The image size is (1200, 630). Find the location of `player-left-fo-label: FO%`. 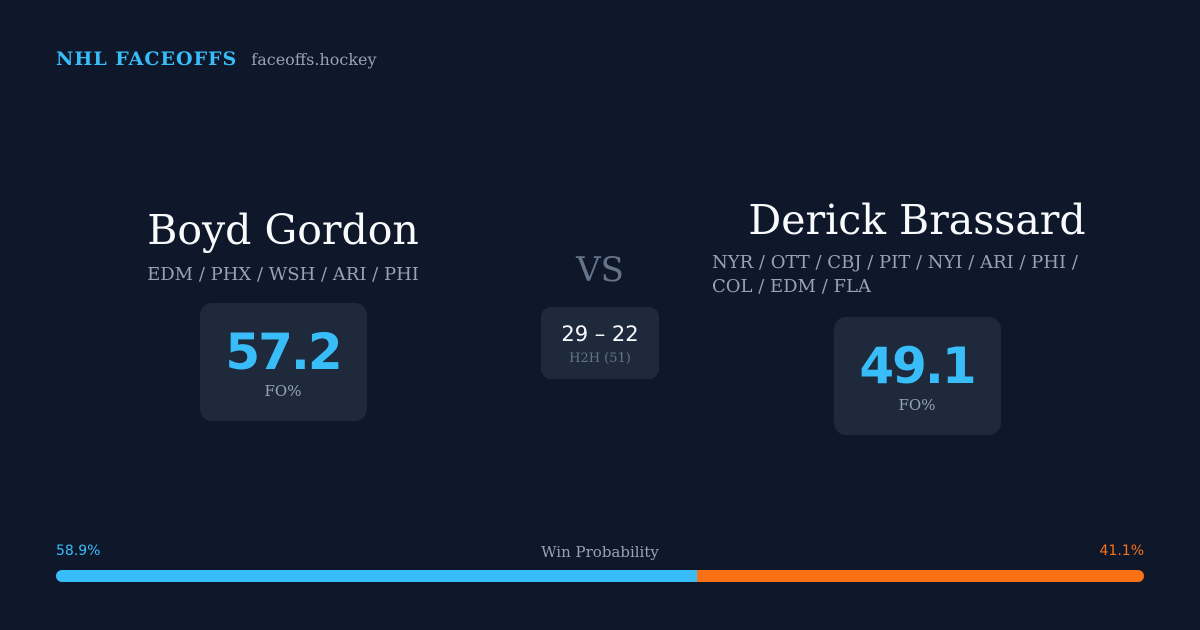

player-left-fo-label: FO% is located at coordinates (283, 391).